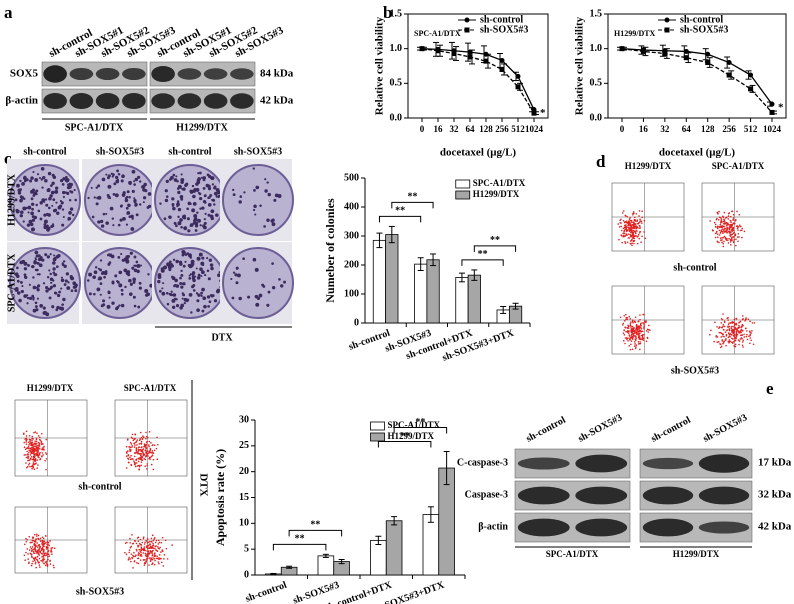 Image resolution: width=794 pixels, height=604 pixels. Describe the element at coordinates (772, 104) in the screenshot. I see `marker` at that location.